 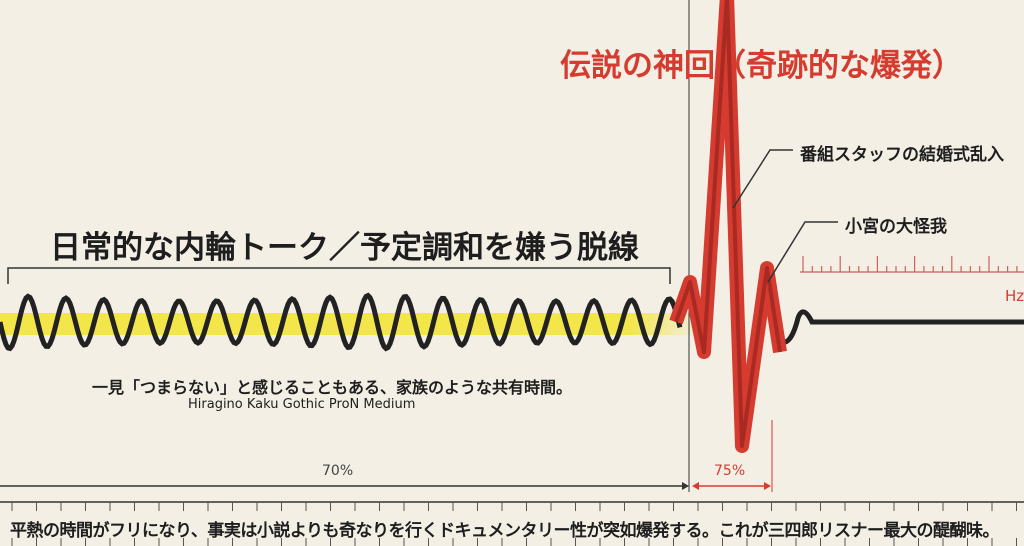 I want to click on right-span-label: 75%, so click(x=730, y=471).